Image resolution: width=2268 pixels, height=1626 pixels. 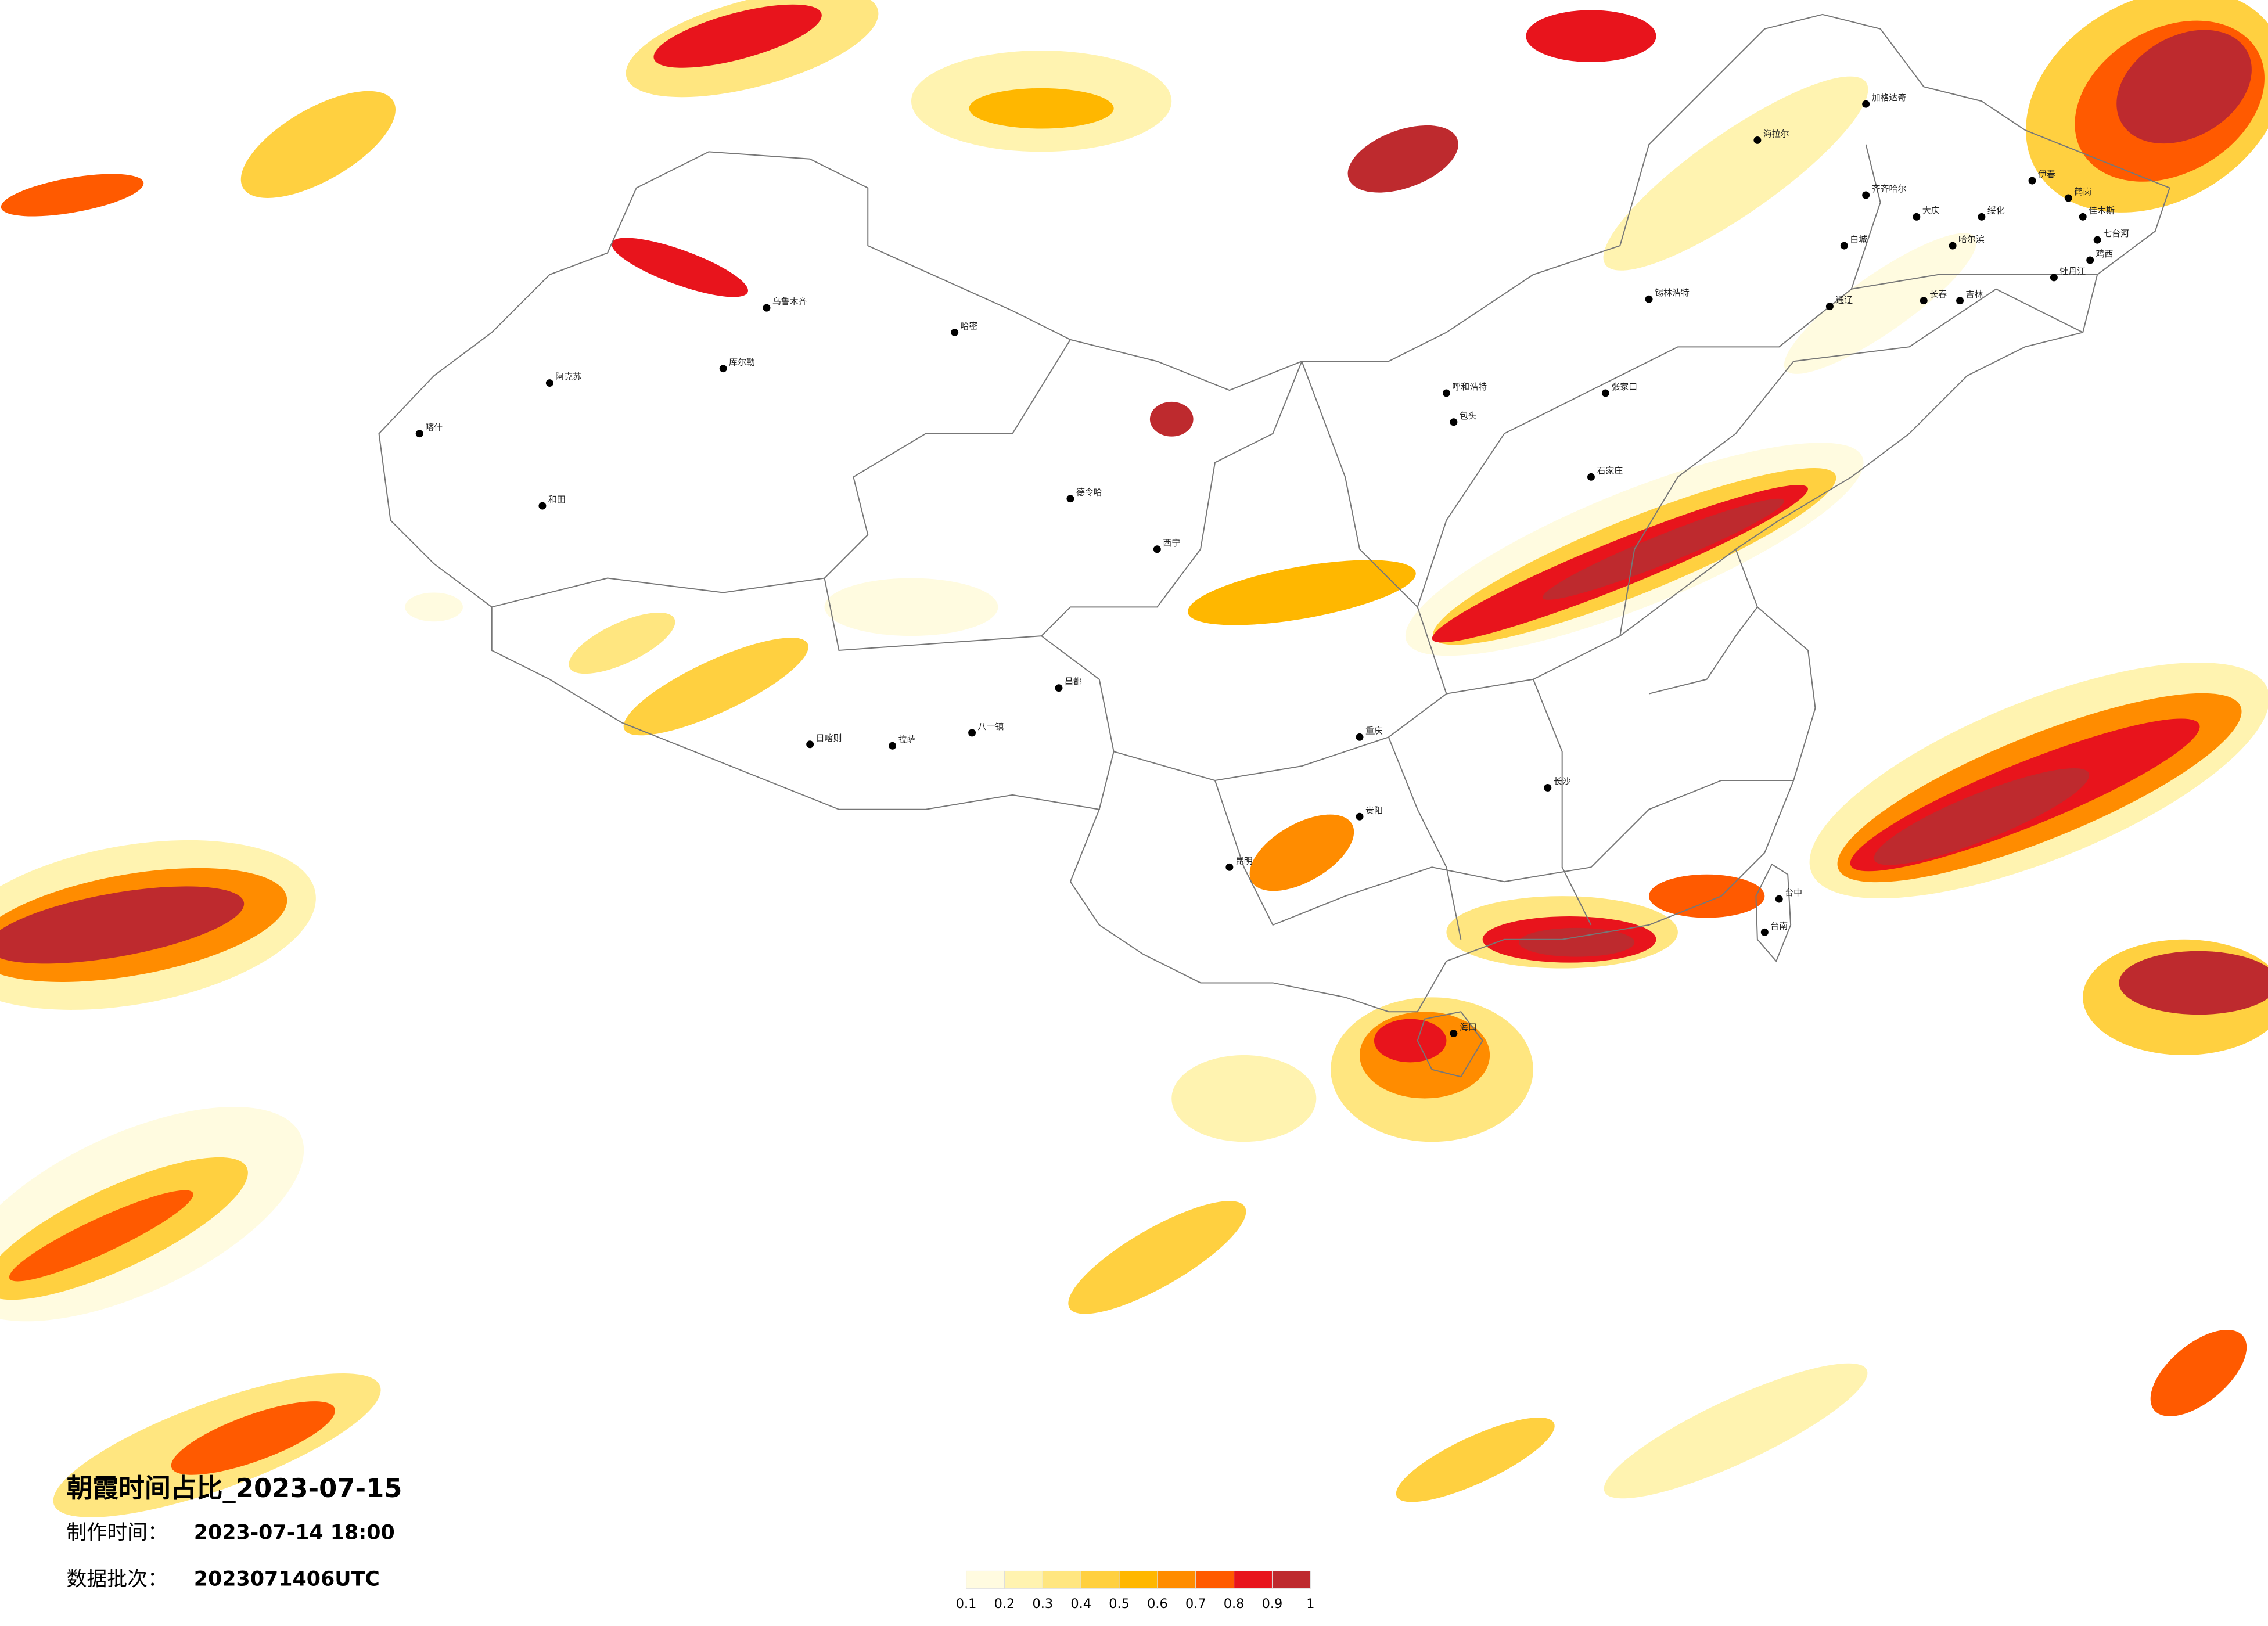 I want to click on made-label: 制作时间：, so click(x=117, y=1533).